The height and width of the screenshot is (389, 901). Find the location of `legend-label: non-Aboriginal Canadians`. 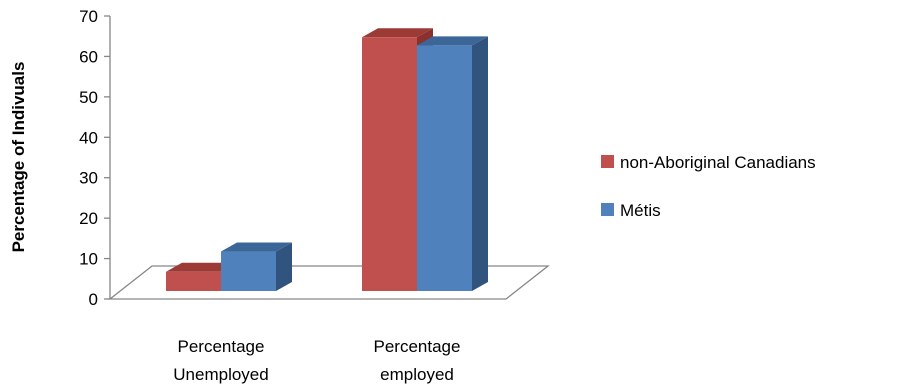

legend-label: non-Aboriginal Canadians is located at coordinates (718, 162).